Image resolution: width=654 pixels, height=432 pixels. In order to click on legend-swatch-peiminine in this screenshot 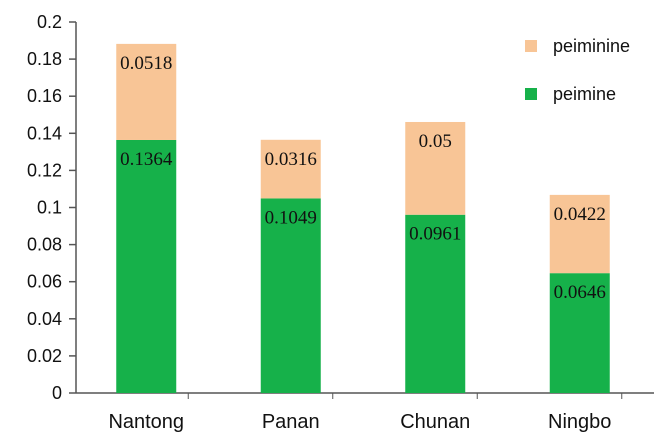, I will do `click(531, 46)`.